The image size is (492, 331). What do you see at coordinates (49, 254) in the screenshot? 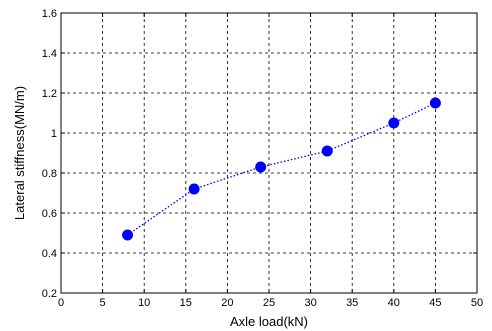
I see `y-tick-label: 0.4` at bounding box center [49, 254].